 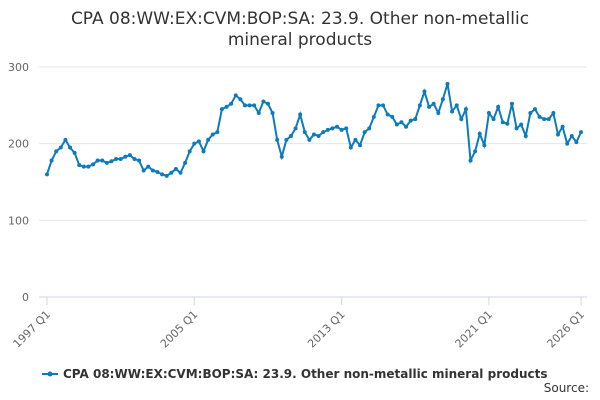 I want to click on y-tick-label: 200, so click(x=18, y=144).